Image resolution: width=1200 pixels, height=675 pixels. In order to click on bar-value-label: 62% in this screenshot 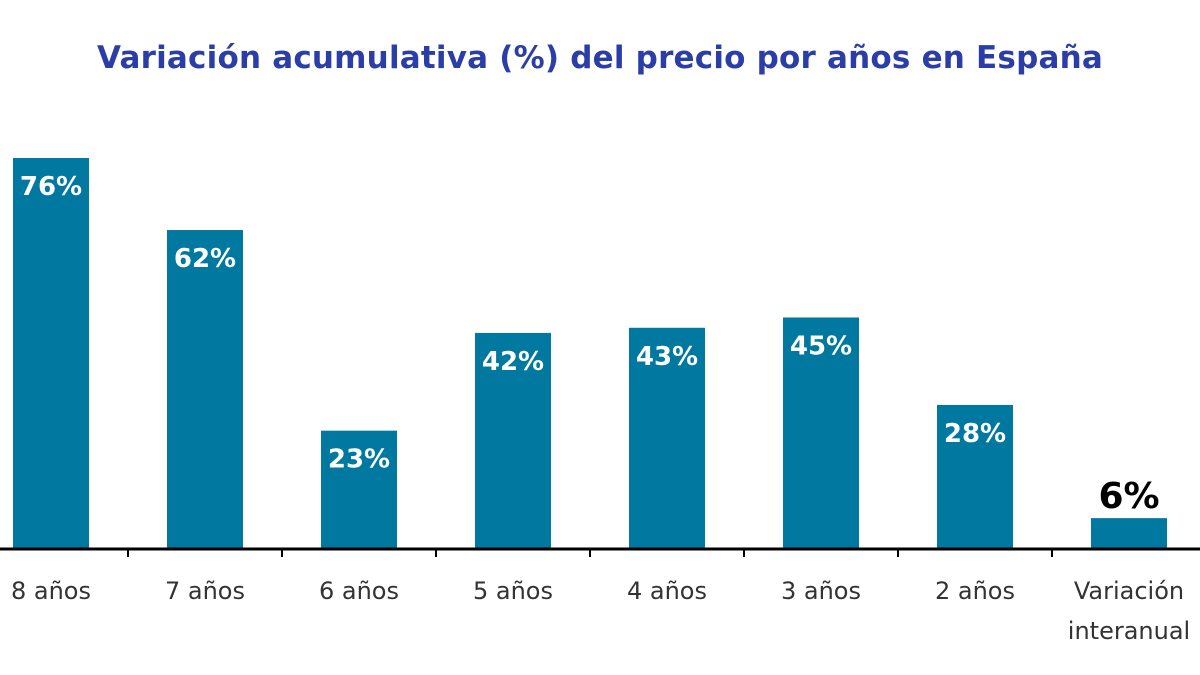, I will do `click(205, 259)`.